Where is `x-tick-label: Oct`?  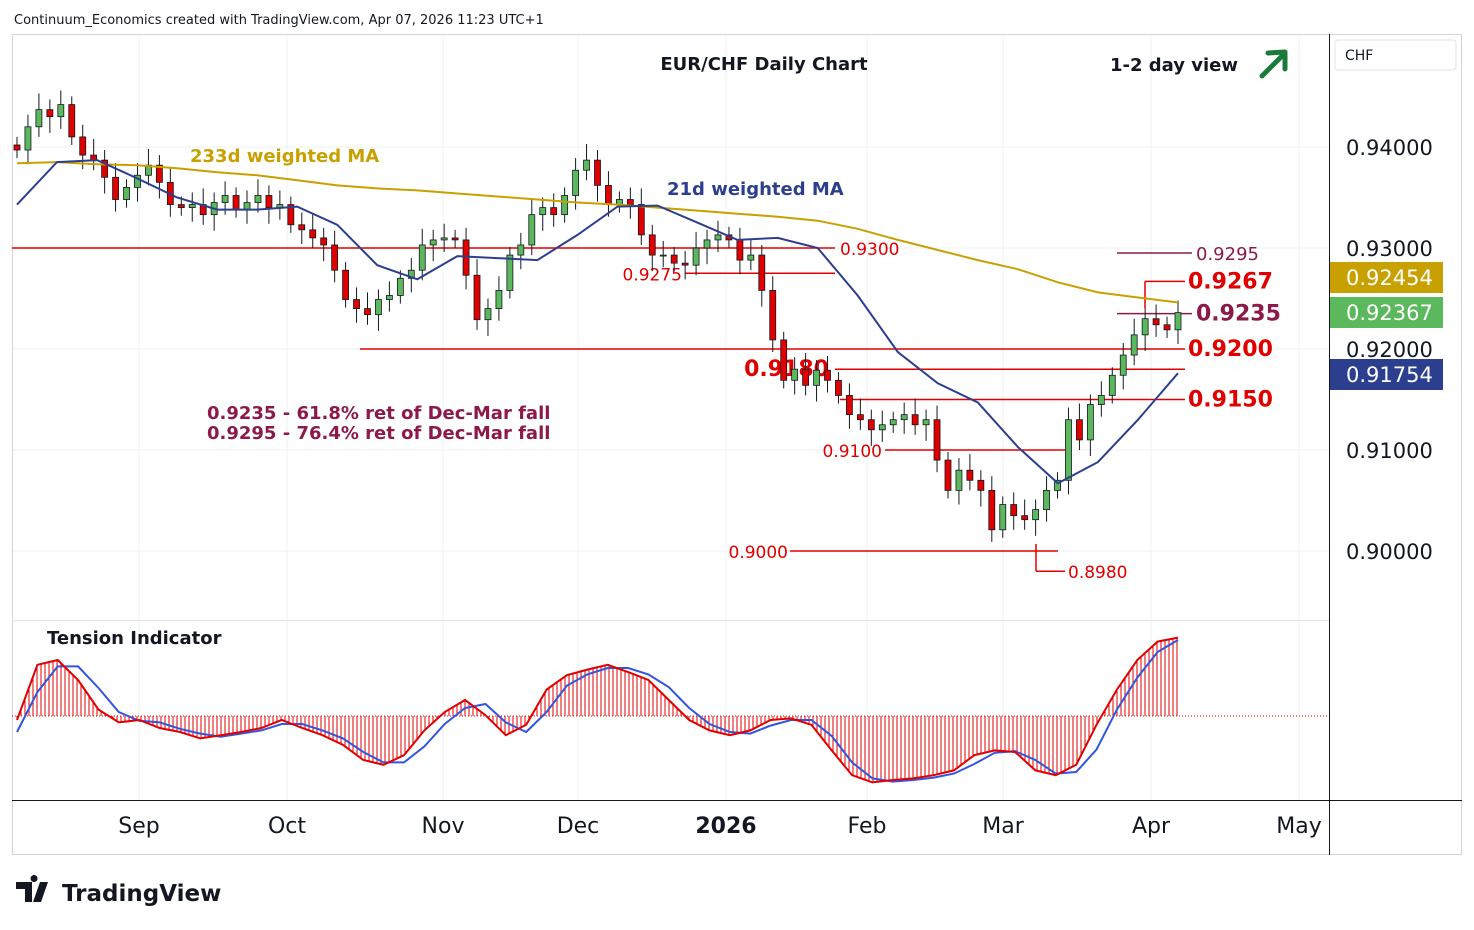 x-tick-label: Oct is located at coordinates (287, 826).